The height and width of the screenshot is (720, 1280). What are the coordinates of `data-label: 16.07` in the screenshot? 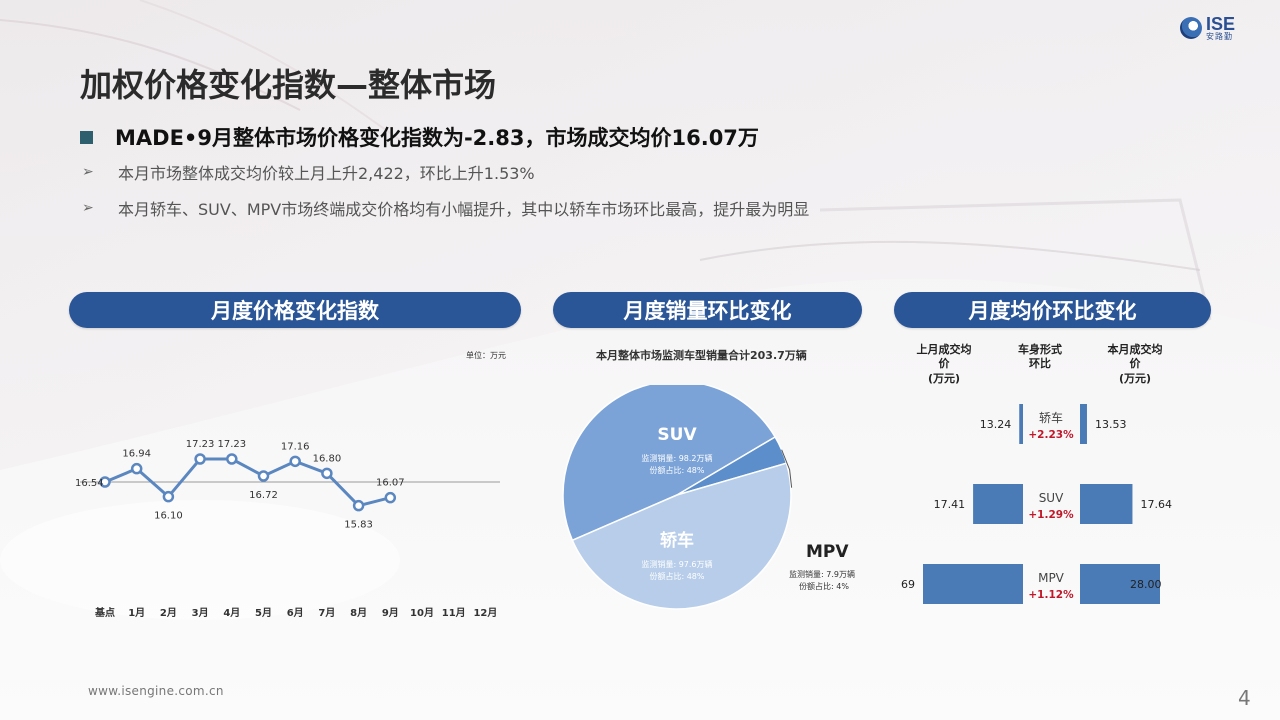 It's located at (390, 483).